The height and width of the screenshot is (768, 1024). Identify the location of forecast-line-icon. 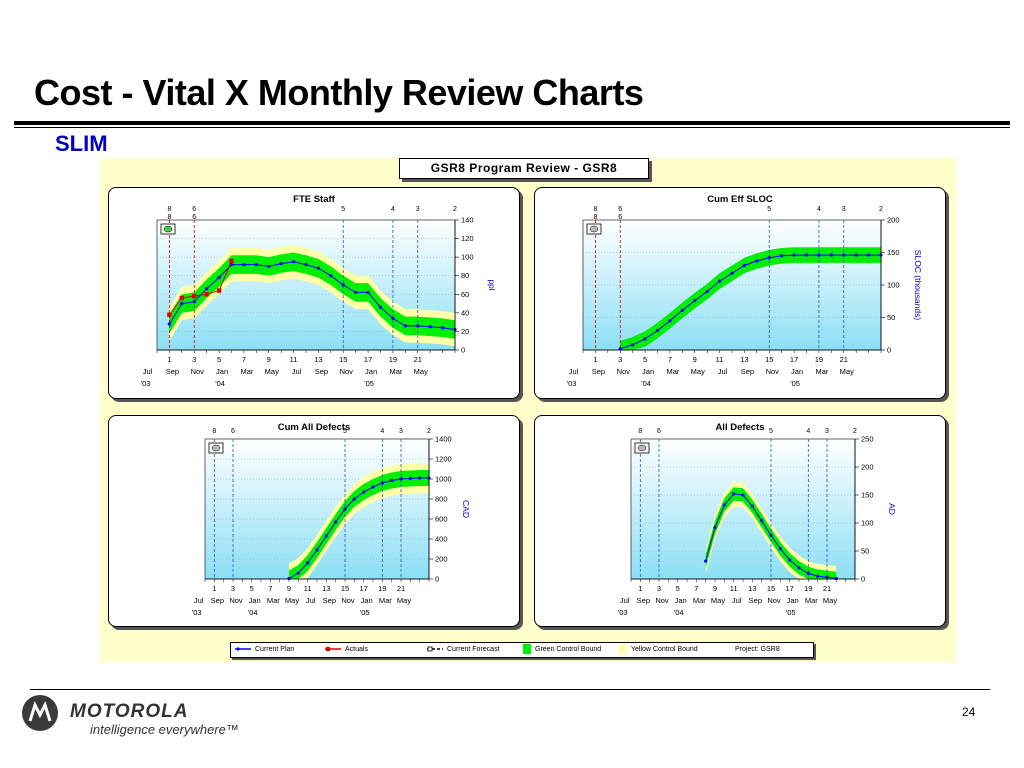
(435, 649).